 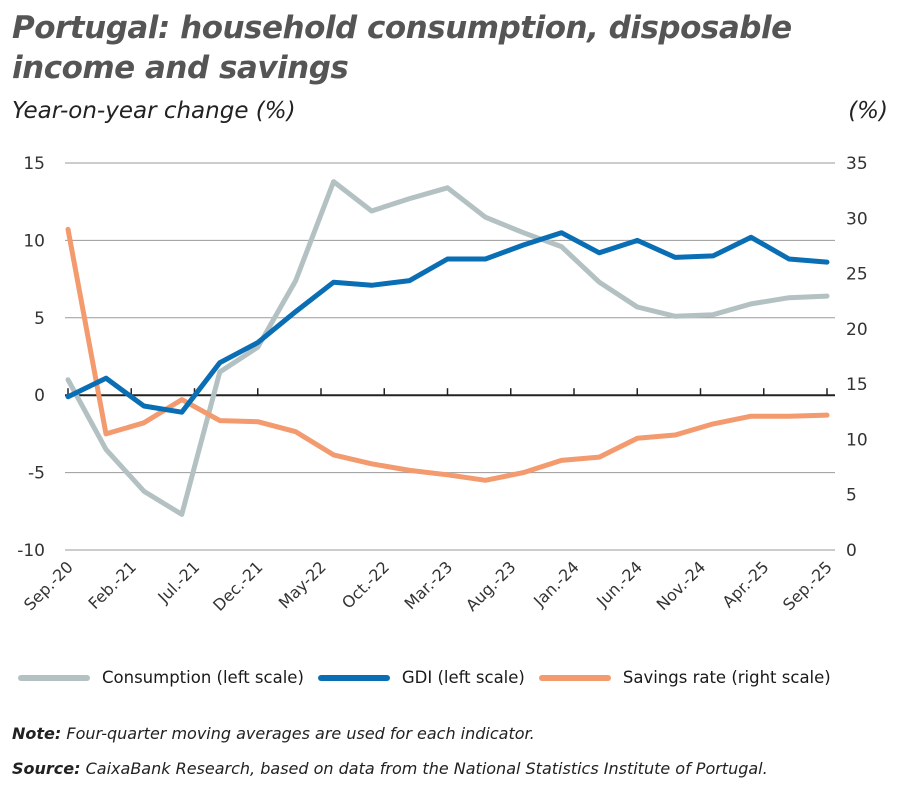 I want to click on legend-item-gdi: GDI (left scale), so click(x=421, y=677).